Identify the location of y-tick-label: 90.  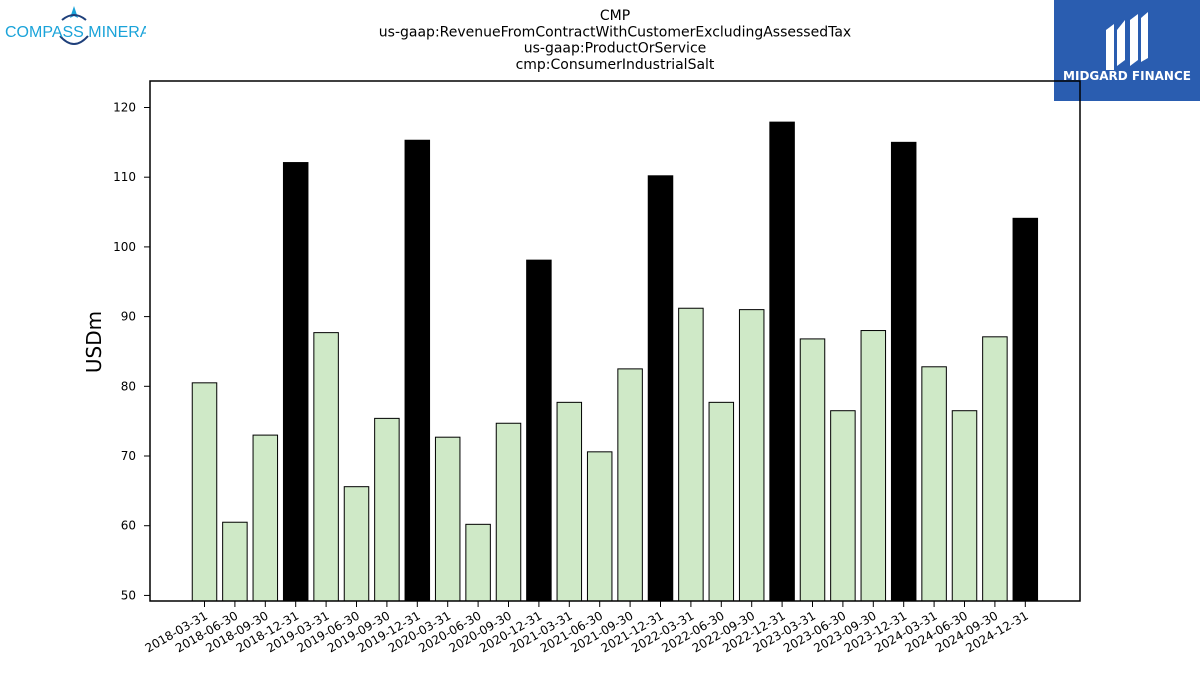
(128, 317).